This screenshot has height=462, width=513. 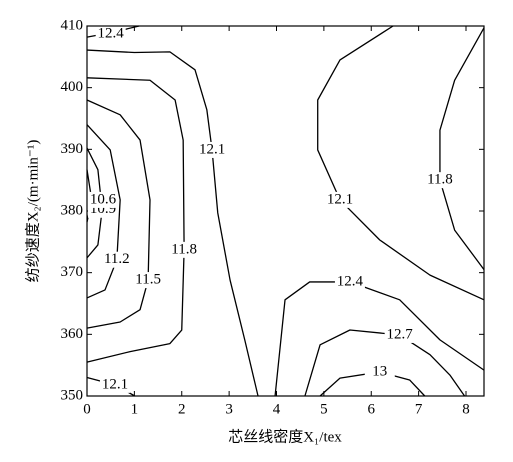 I want to click on y-tick-label: 370, so click(x=72, y=272).